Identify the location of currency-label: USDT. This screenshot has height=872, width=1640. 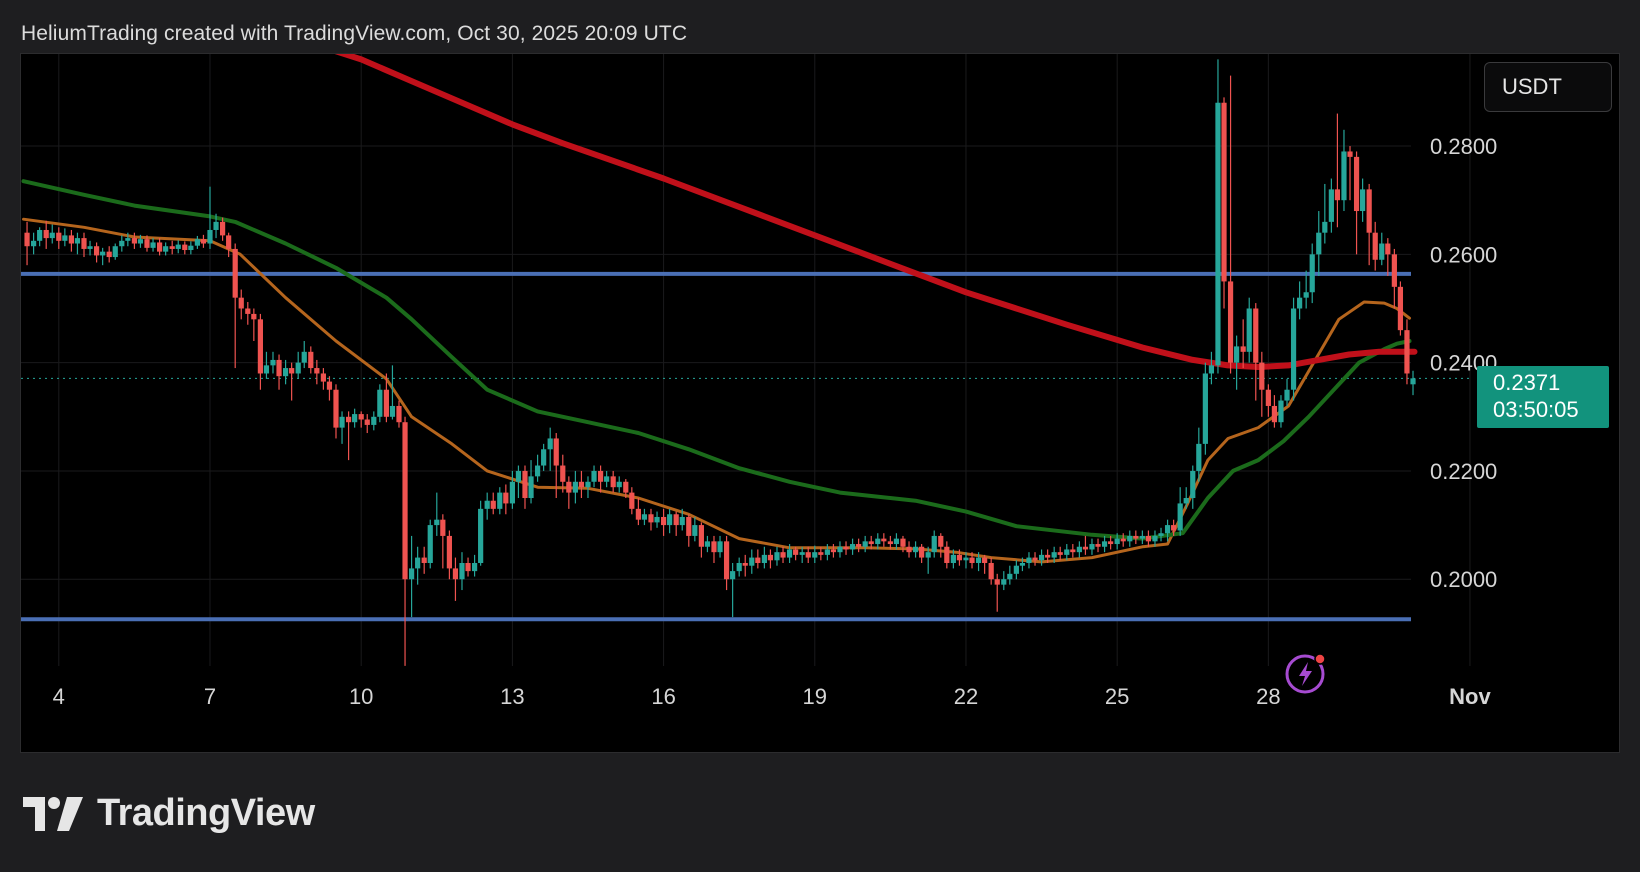
(1532, 86).